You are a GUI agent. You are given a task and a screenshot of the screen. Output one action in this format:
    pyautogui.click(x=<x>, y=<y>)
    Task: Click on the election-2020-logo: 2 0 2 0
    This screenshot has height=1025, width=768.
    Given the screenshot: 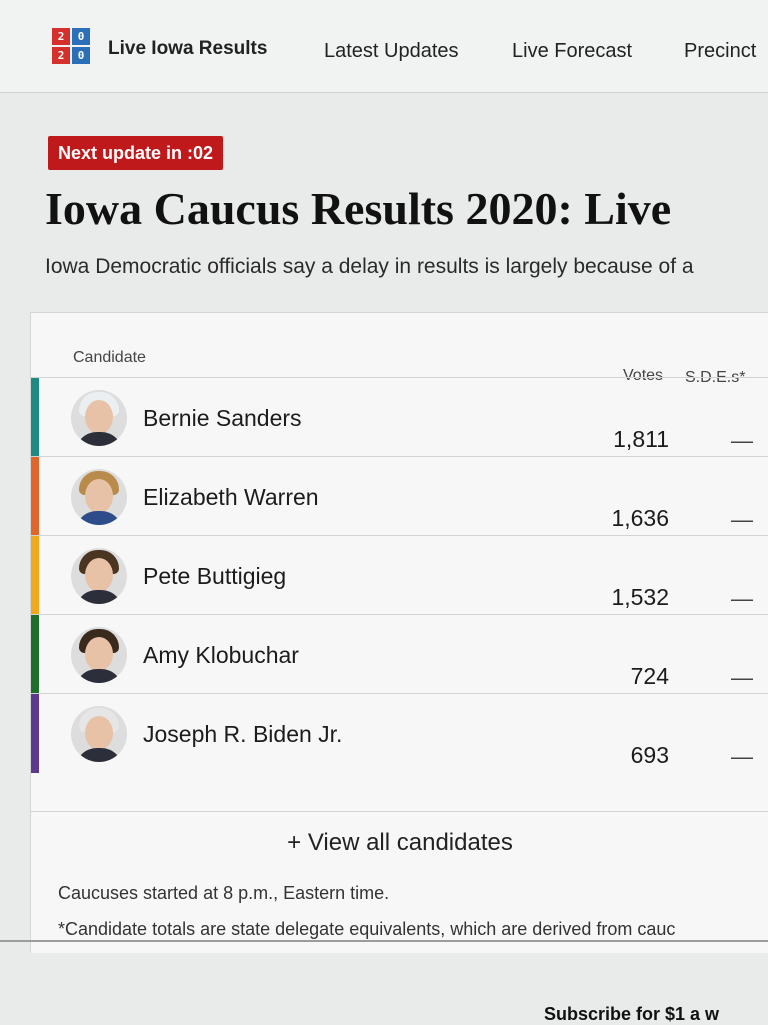 What is the action you would take?
    pyautogui.click(x=71, y=46)
    